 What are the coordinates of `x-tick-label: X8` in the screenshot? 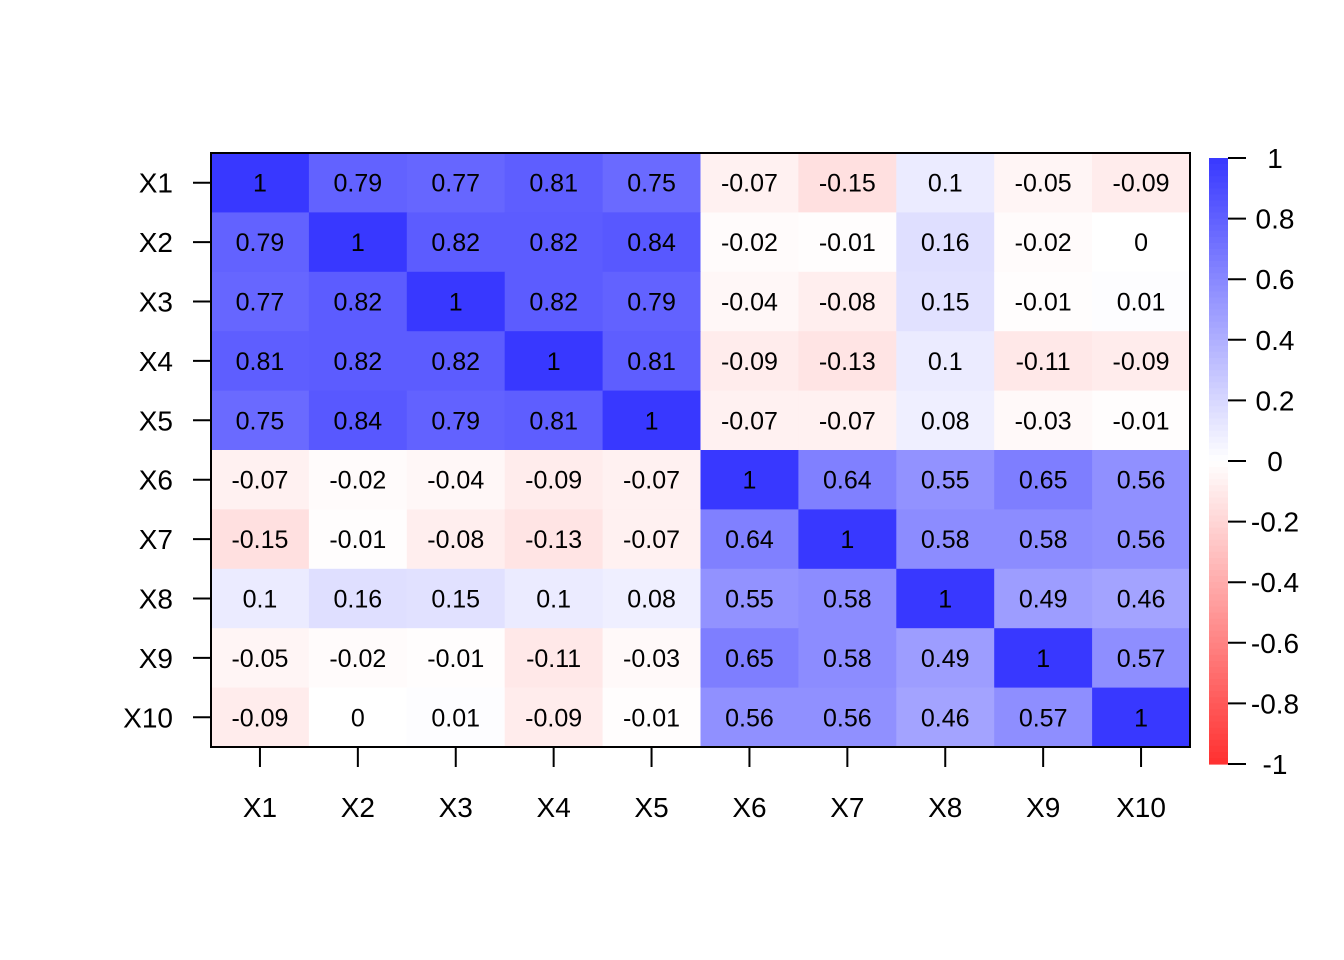 It's located at (945, 807).